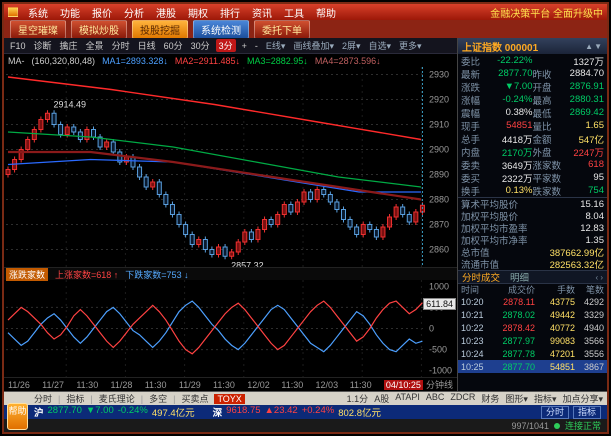 This screenshot has width=611, height=436. What do you see at coordinates (134, 14) in the screenshot?
I see `menu-item: 分析` at bounding box center [134, 14].